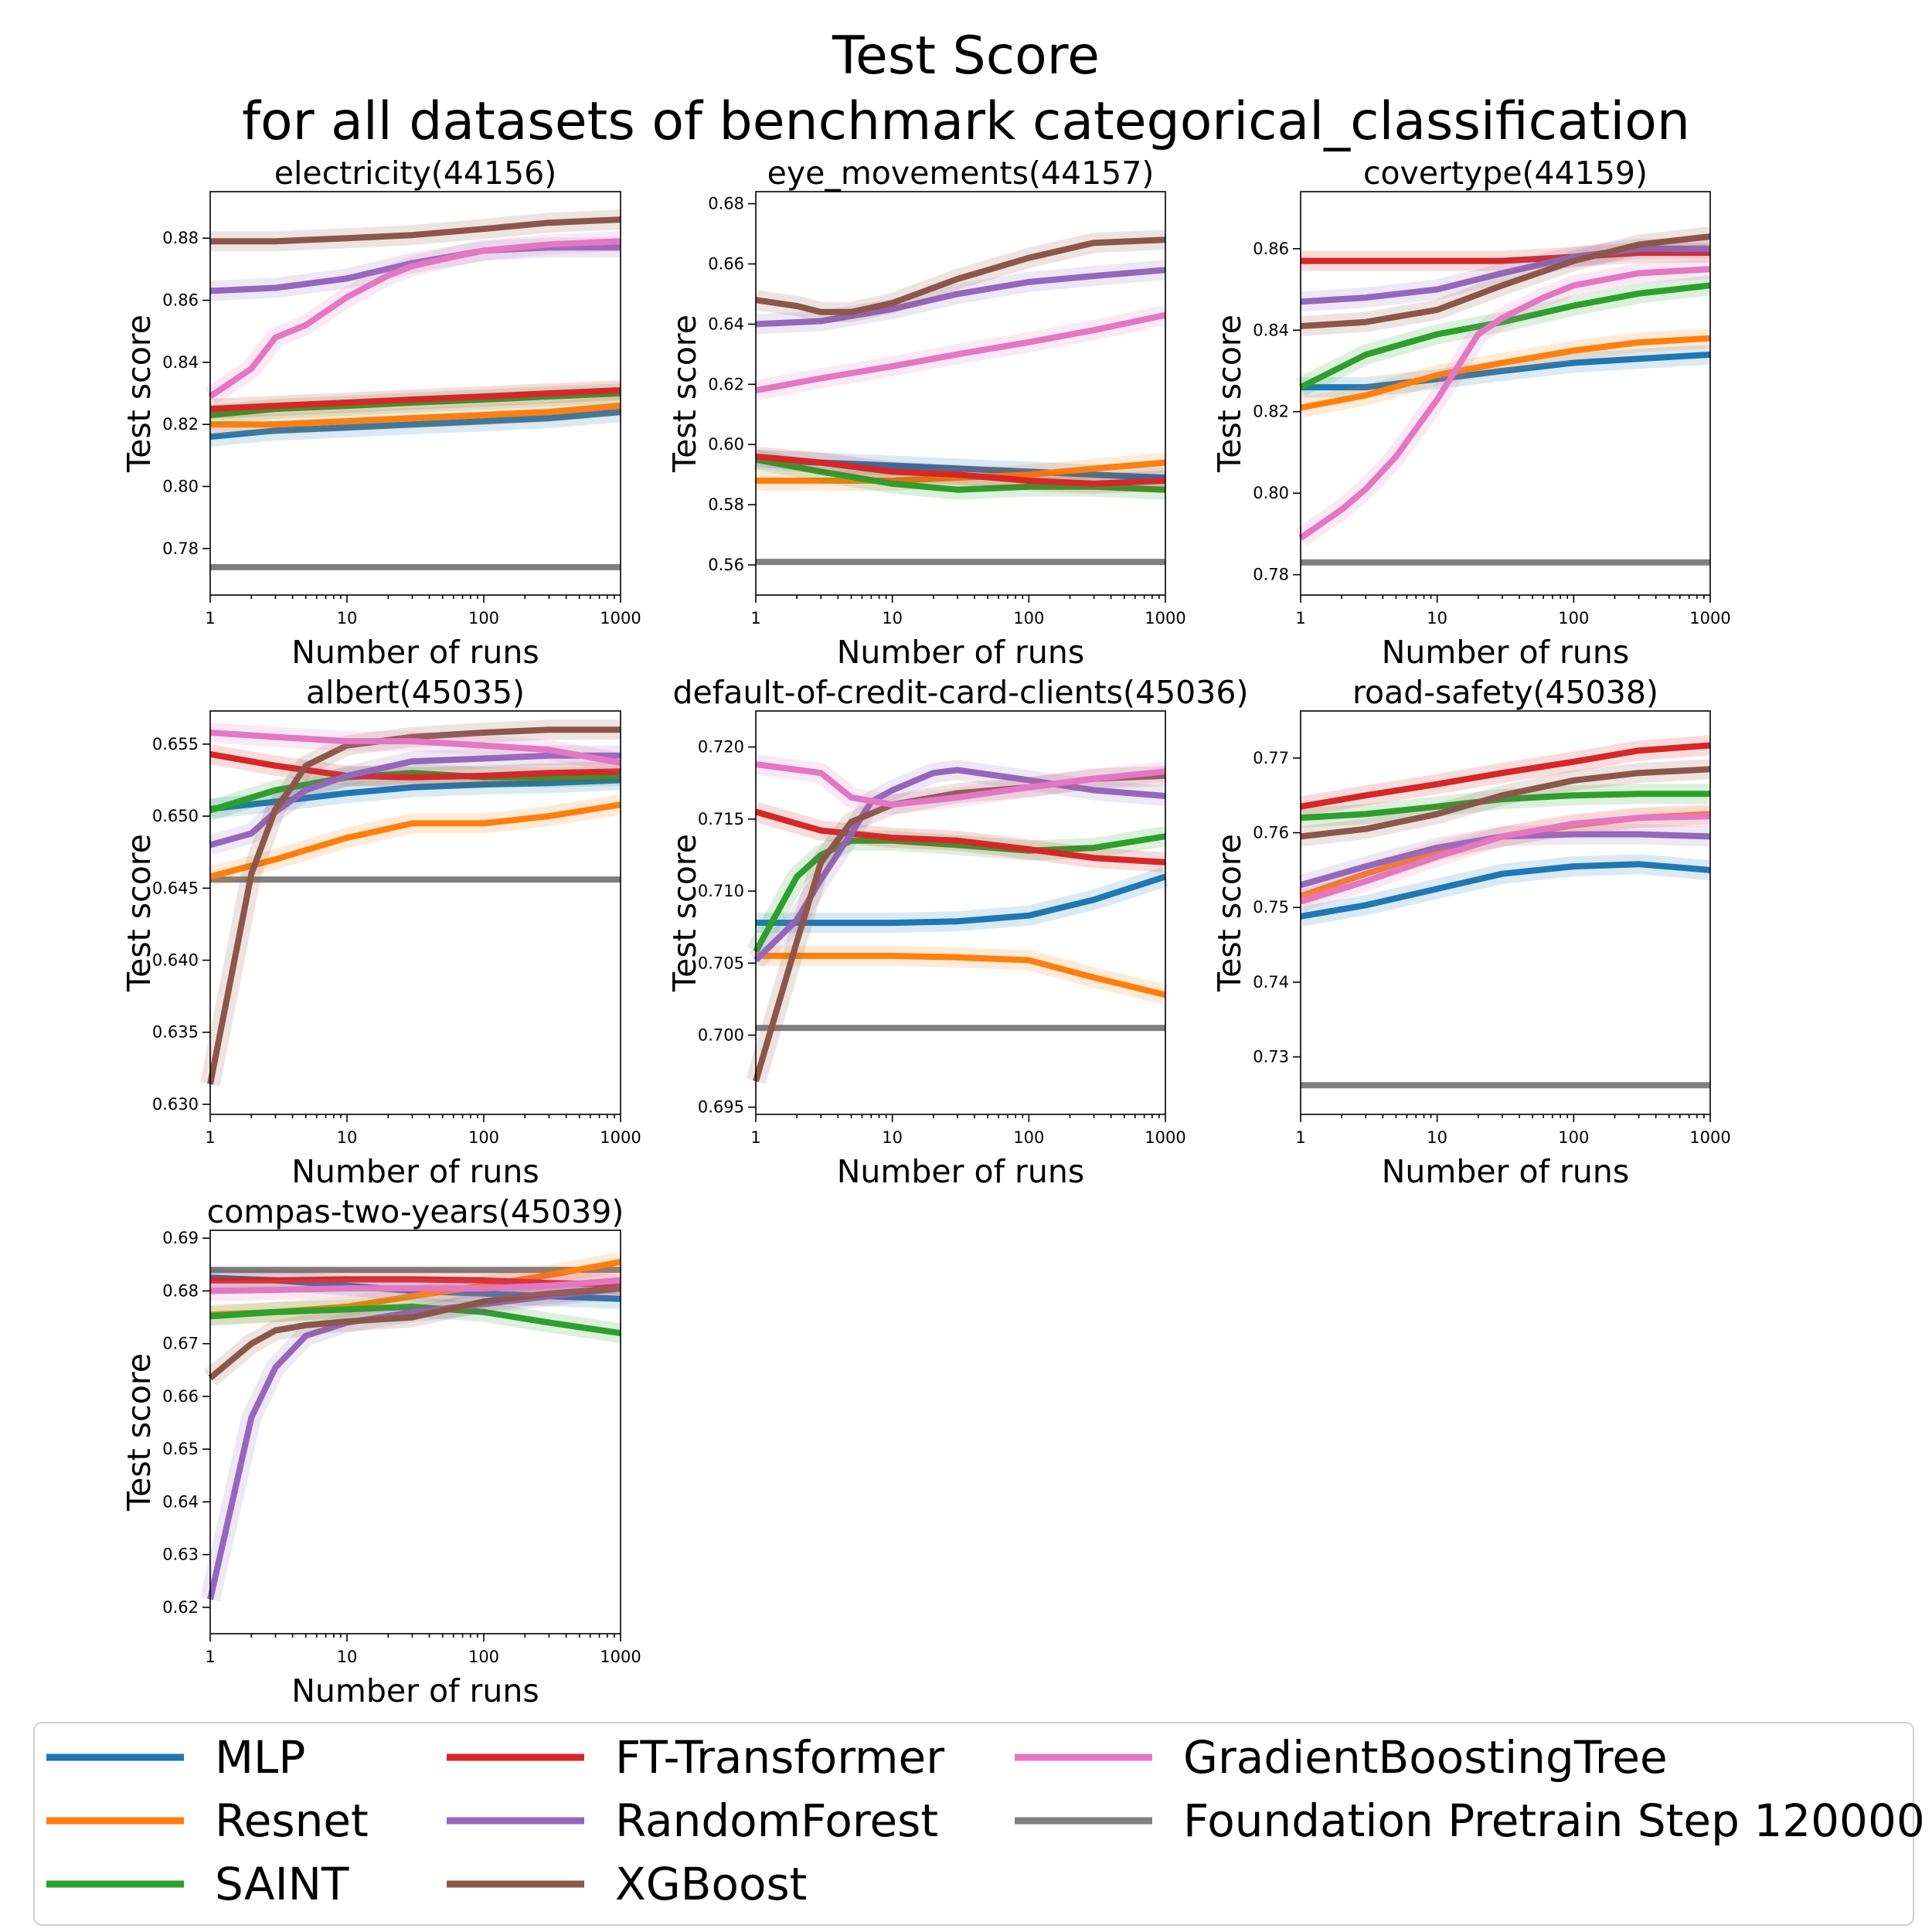  What do you see at coordinates (721, 1035) in the screenshot?
I see `y-tick-label: 0.700` at bounding box center [721, 1035].